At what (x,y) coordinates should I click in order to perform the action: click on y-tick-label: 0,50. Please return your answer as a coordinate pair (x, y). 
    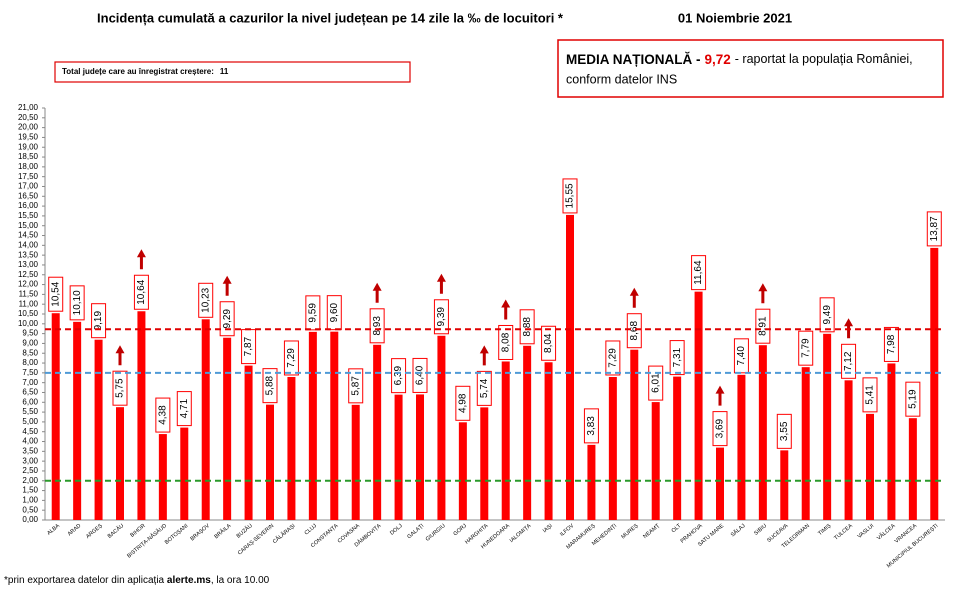
    Looking at the image, I should click on (30, 509).